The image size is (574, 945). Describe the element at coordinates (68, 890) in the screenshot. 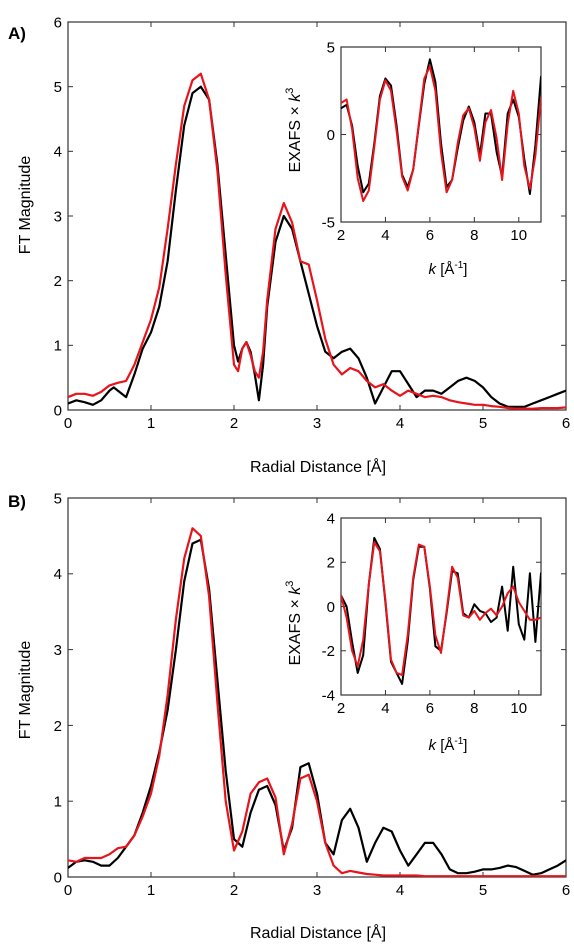

I see `panel-b-xtick-label: 0` at that location.